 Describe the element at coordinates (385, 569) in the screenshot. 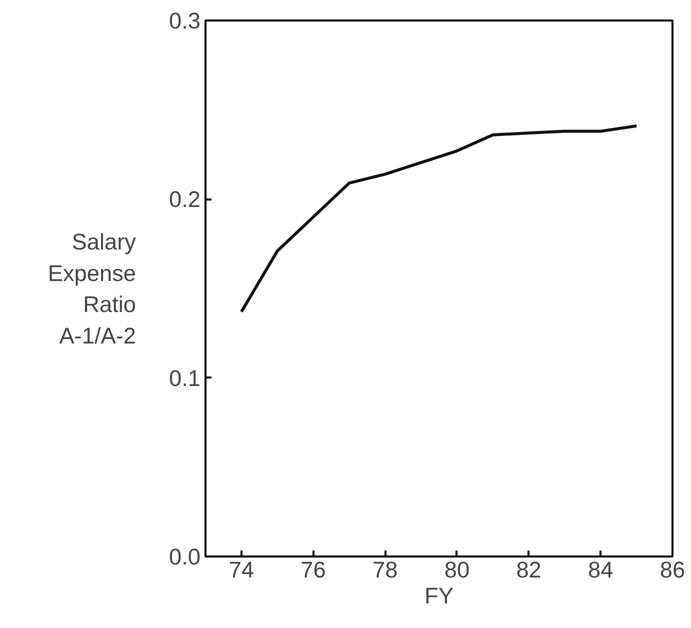

I see `x-tick-label: 78` at that location.